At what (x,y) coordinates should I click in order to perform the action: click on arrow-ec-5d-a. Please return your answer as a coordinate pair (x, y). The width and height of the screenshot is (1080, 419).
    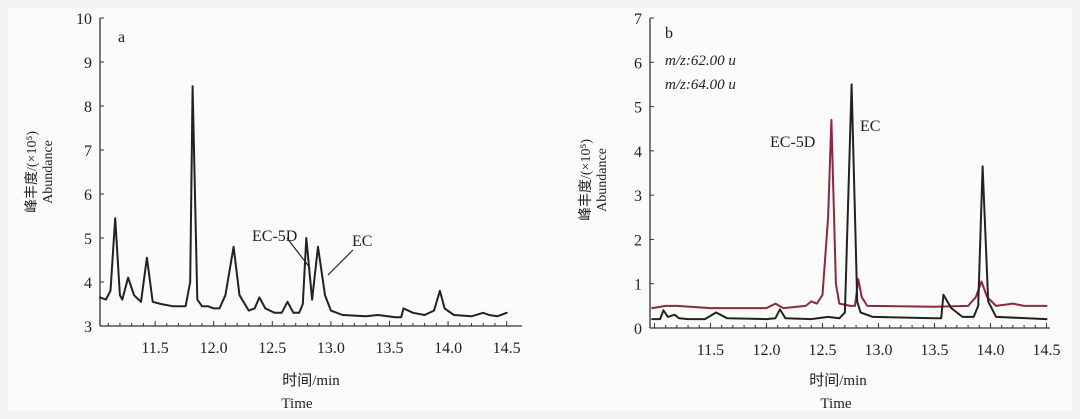
    Looking at the image, I should click on (298, 253).